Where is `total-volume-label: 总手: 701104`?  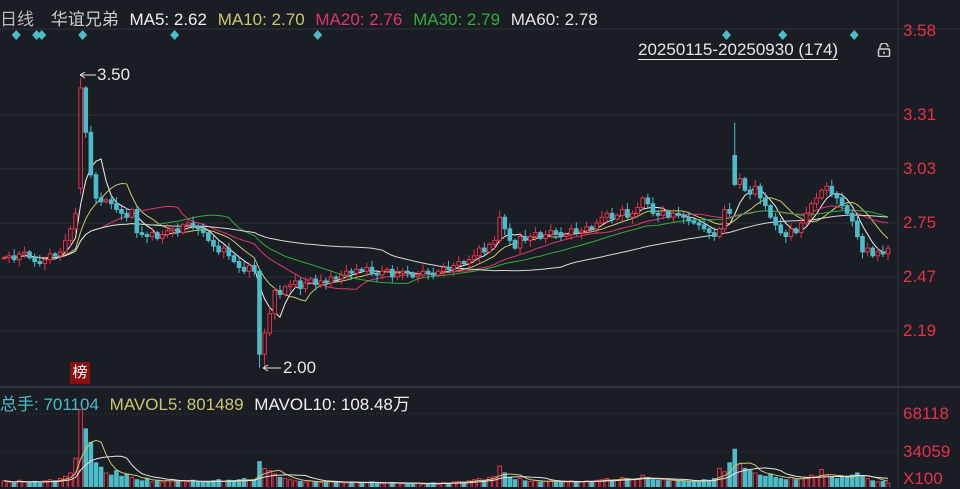 total-volume-label: 总手: 701104 is located at coordinates (49, 404).